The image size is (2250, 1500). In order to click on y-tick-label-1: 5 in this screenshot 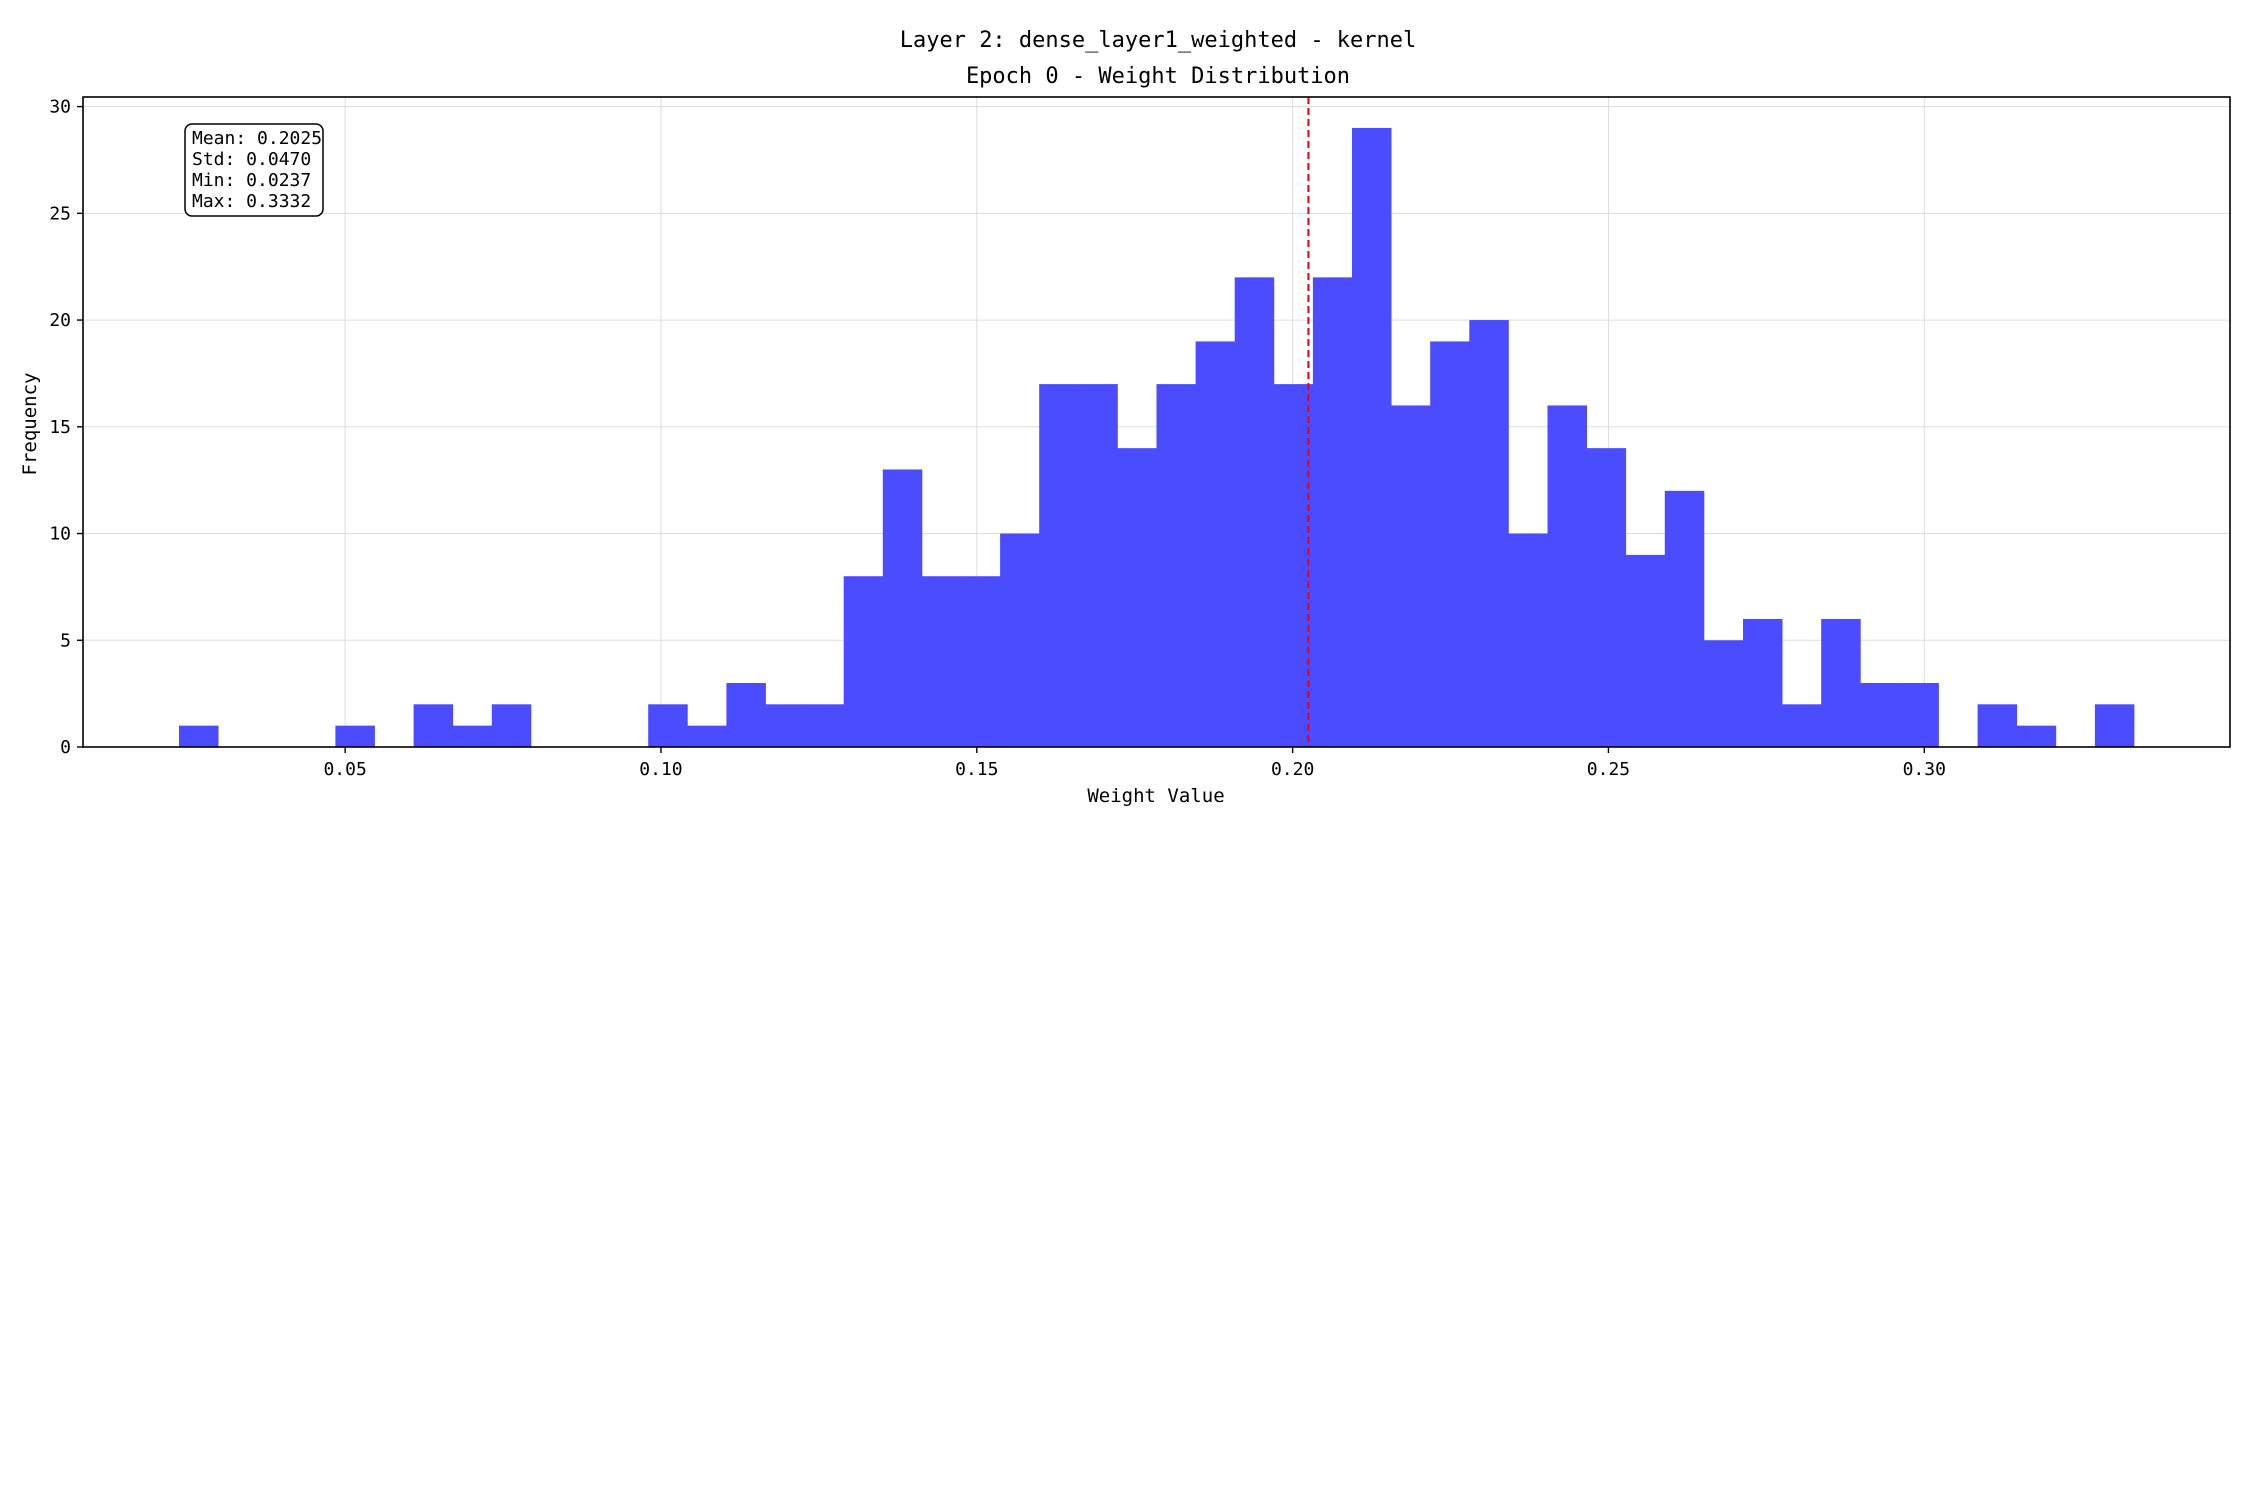, I will do `click(65, 640)`.